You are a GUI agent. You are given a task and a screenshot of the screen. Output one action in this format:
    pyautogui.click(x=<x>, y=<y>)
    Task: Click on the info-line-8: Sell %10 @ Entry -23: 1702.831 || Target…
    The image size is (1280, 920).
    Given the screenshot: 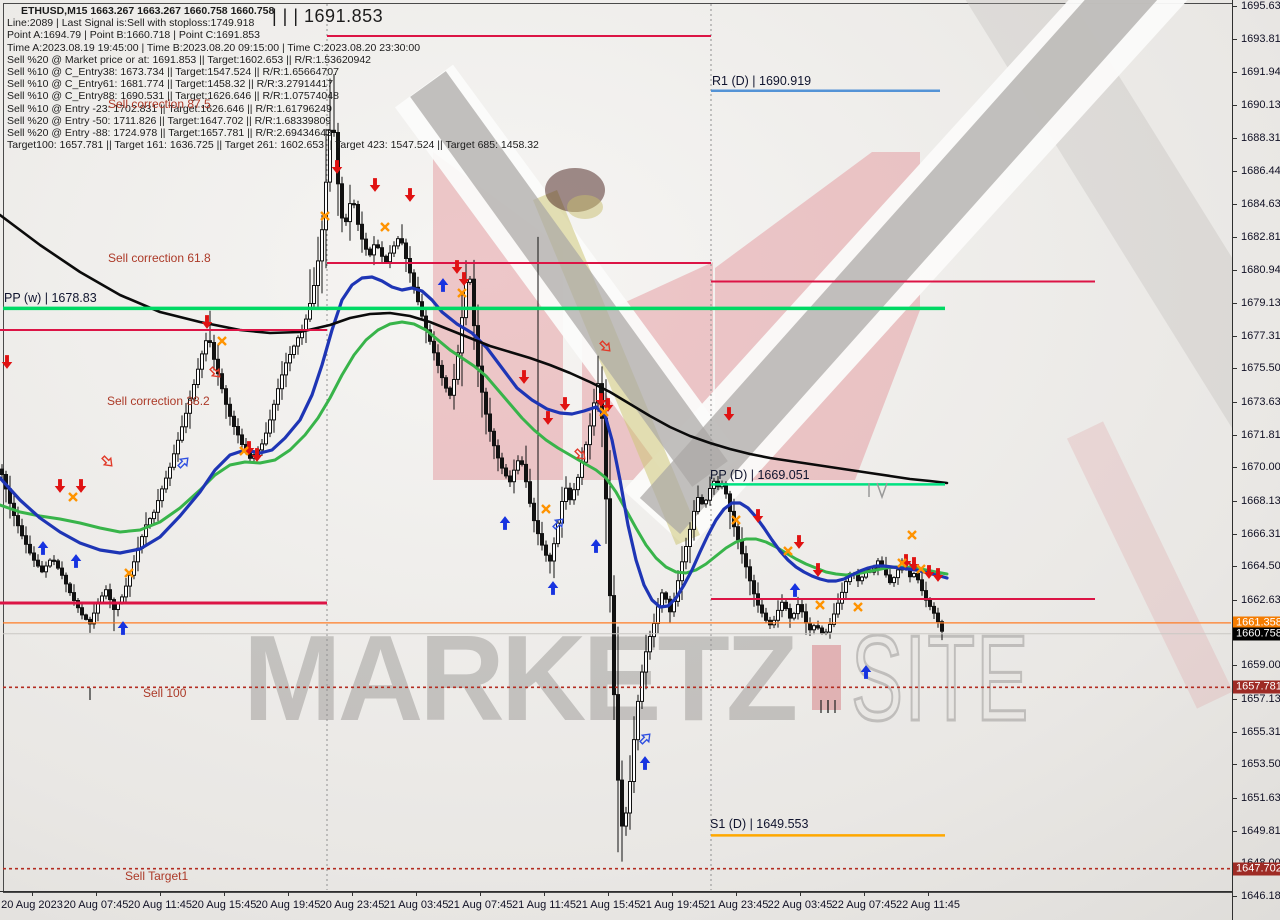 What is the action you would take?
    pyautogui.click(x=169, y=108)
    